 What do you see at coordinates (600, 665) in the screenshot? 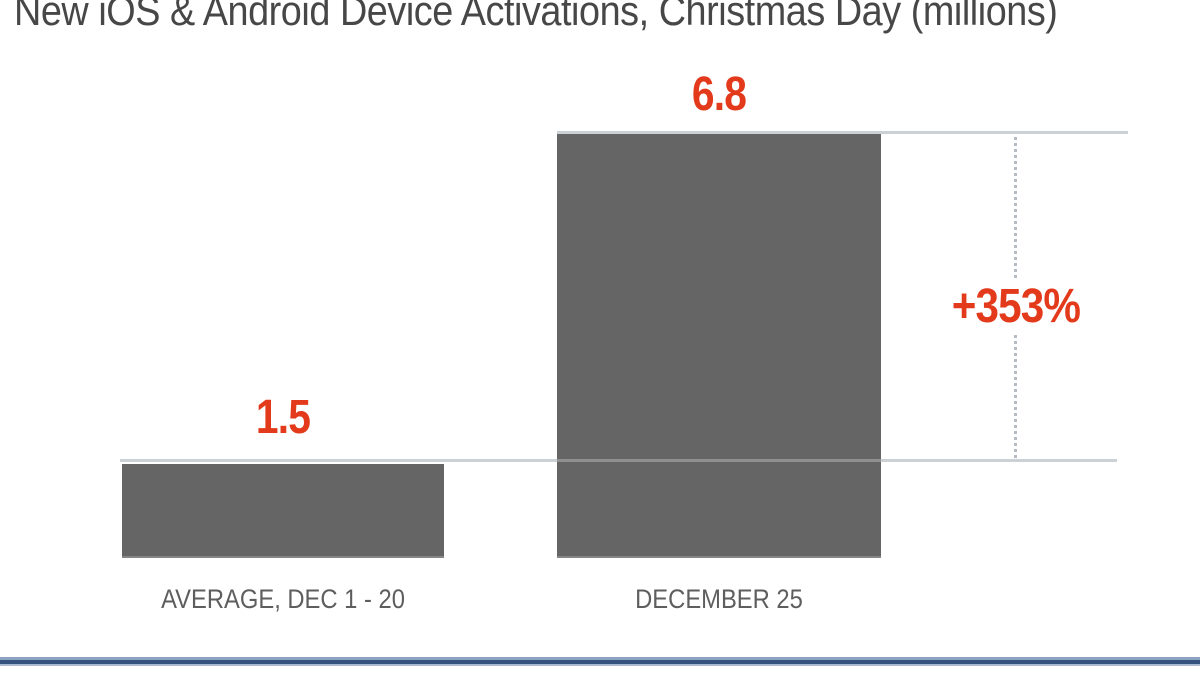
I see `divider-stripe-light-bottom` at bounding box center [600, 665].